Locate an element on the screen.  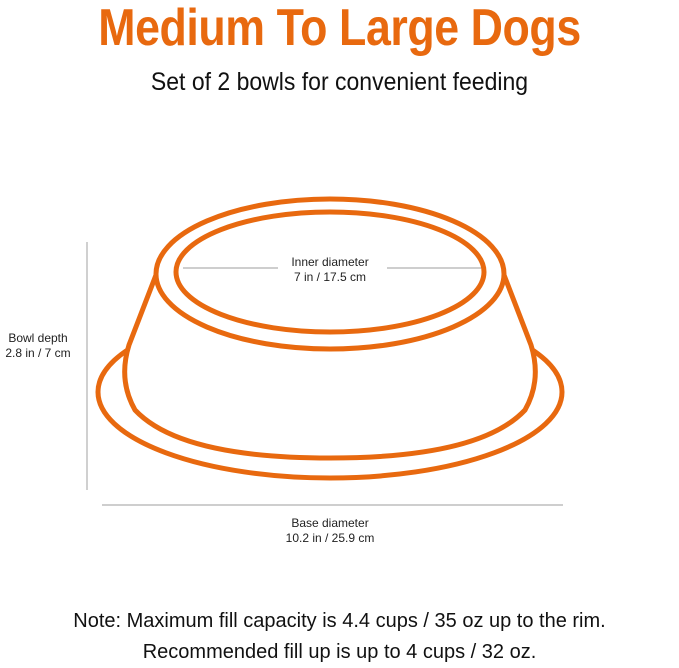
bowl-depth-title: Bowl depth is located at coordinates (38, 338).